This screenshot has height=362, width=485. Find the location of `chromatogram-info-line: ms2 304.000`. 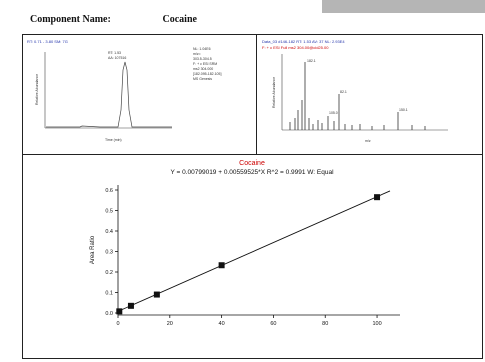

chromatogram-info-line: ms2 304.000 is located at coordinates (203, 69).